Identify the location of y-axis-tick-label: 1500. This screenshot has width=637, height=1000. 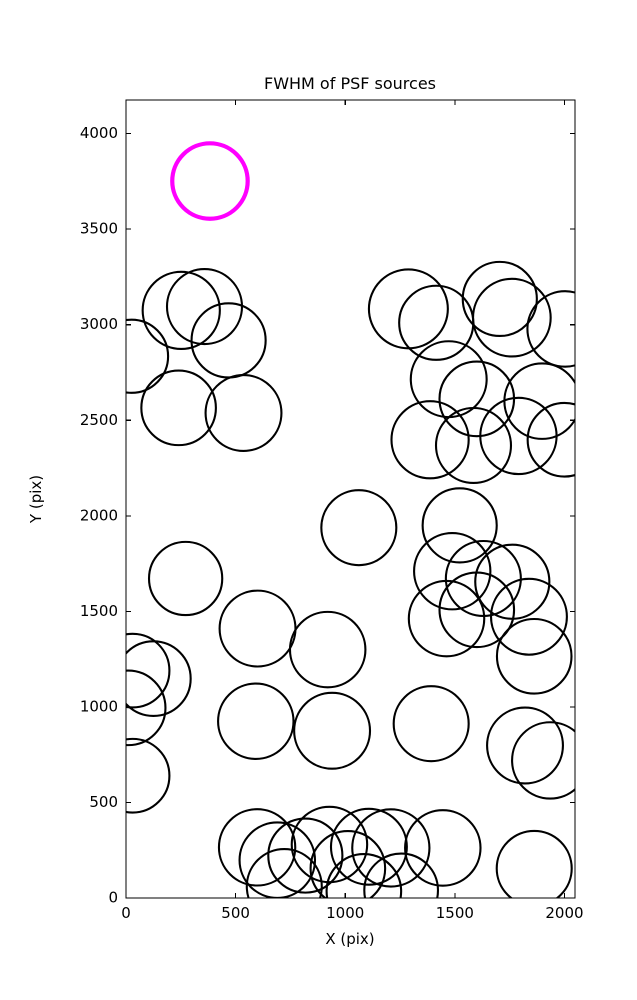
(99, 611).